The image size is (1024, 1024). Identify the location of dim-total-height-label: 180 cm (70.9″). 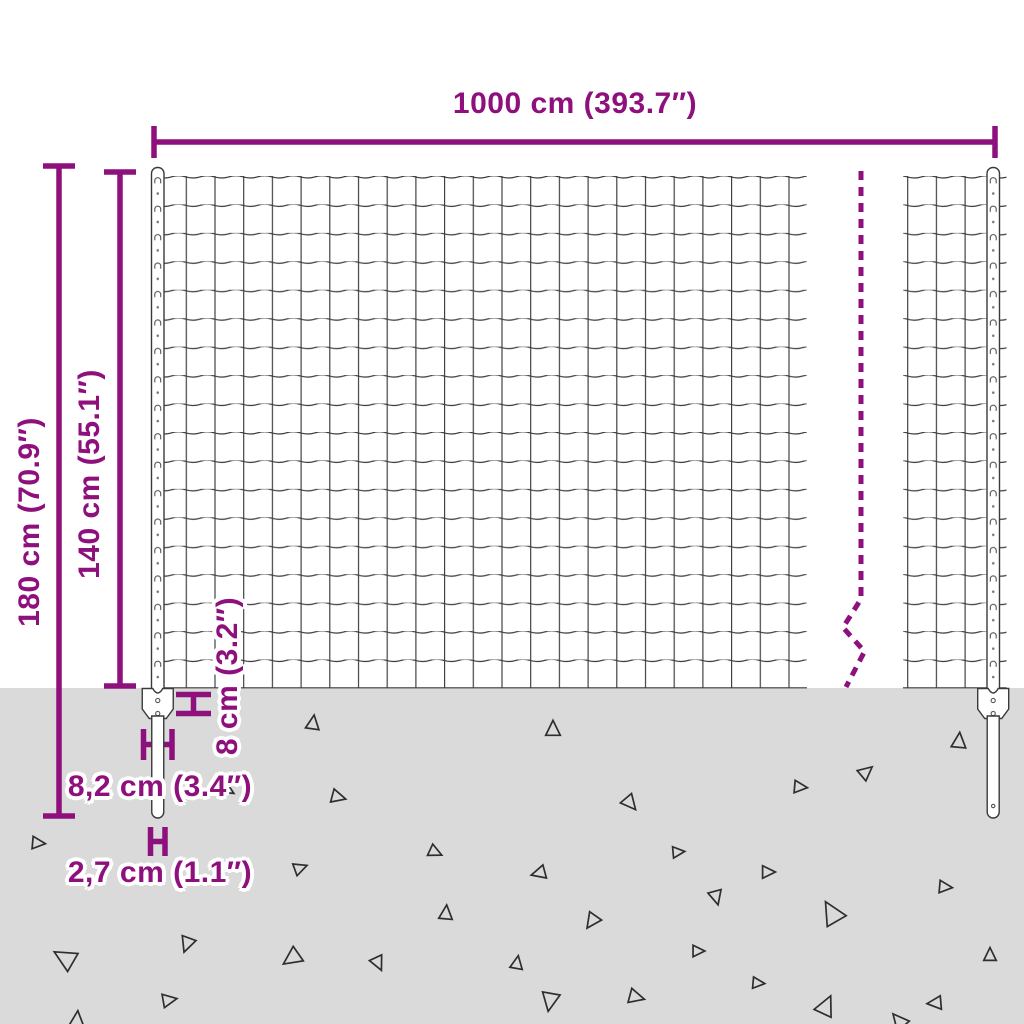
(29, 522).